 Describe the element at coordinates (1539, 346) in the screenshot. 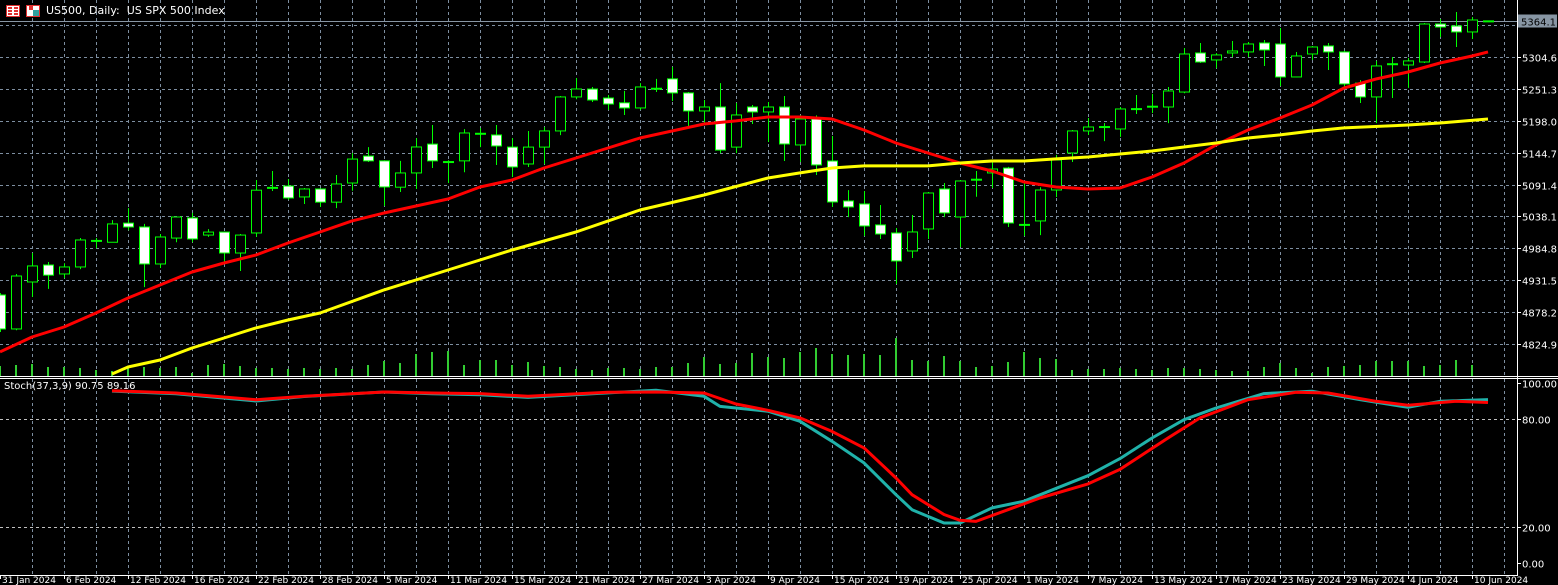

I see `price-axis-label: 4824.9` at that location.